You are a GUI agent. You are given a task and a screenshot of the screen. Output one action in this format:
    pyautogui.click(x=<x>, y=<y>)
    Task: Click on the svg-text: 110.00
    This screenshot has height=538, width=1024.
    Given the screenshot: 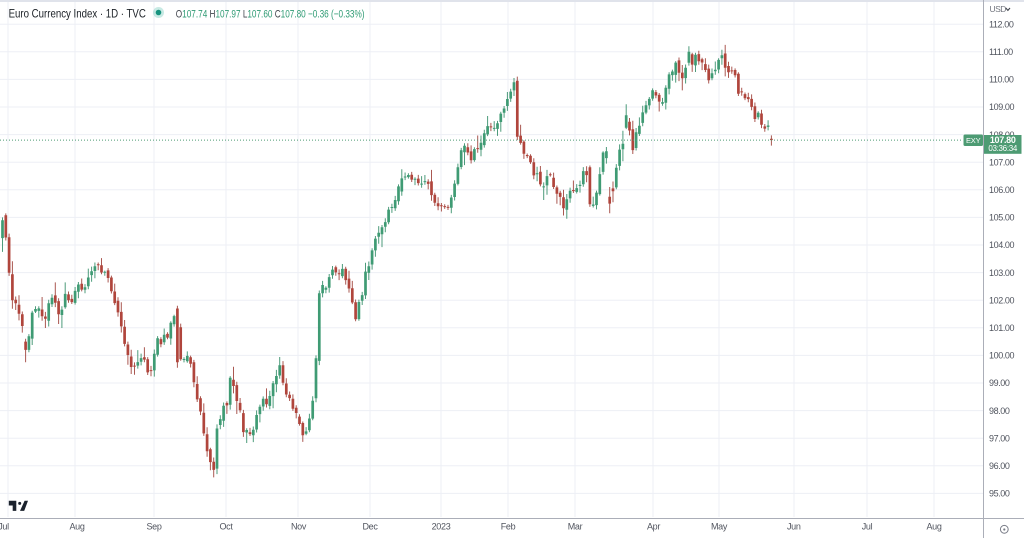 What is the action you would take?
    pyautogui.click(x=1001, y=80)
    